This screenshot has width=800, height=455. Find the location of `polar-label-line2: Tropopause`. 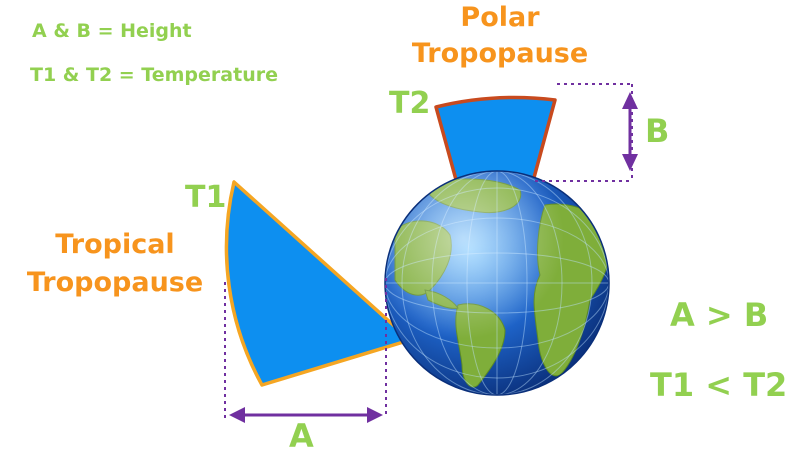

polar-label-line2: Tropopause is located at coordinates (500, 53).